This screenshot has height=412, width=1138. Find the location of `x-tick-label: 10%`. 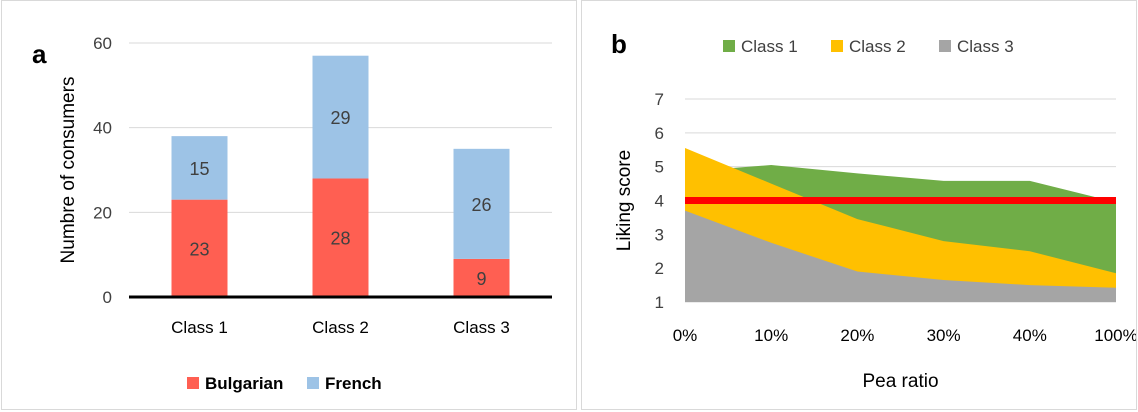

x-tick-label: 10% is located at coordinates (771, 335).